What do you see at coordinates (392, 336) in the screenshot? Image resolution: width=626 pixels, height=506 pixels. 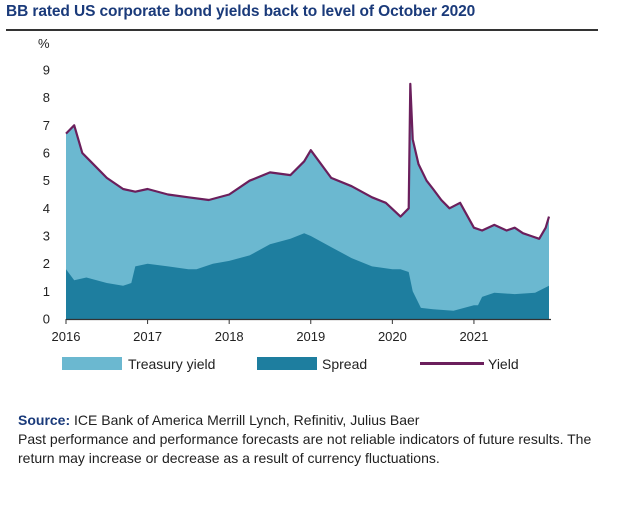 I see `x-tick-label: 2020` at bounding box center [392, 336].